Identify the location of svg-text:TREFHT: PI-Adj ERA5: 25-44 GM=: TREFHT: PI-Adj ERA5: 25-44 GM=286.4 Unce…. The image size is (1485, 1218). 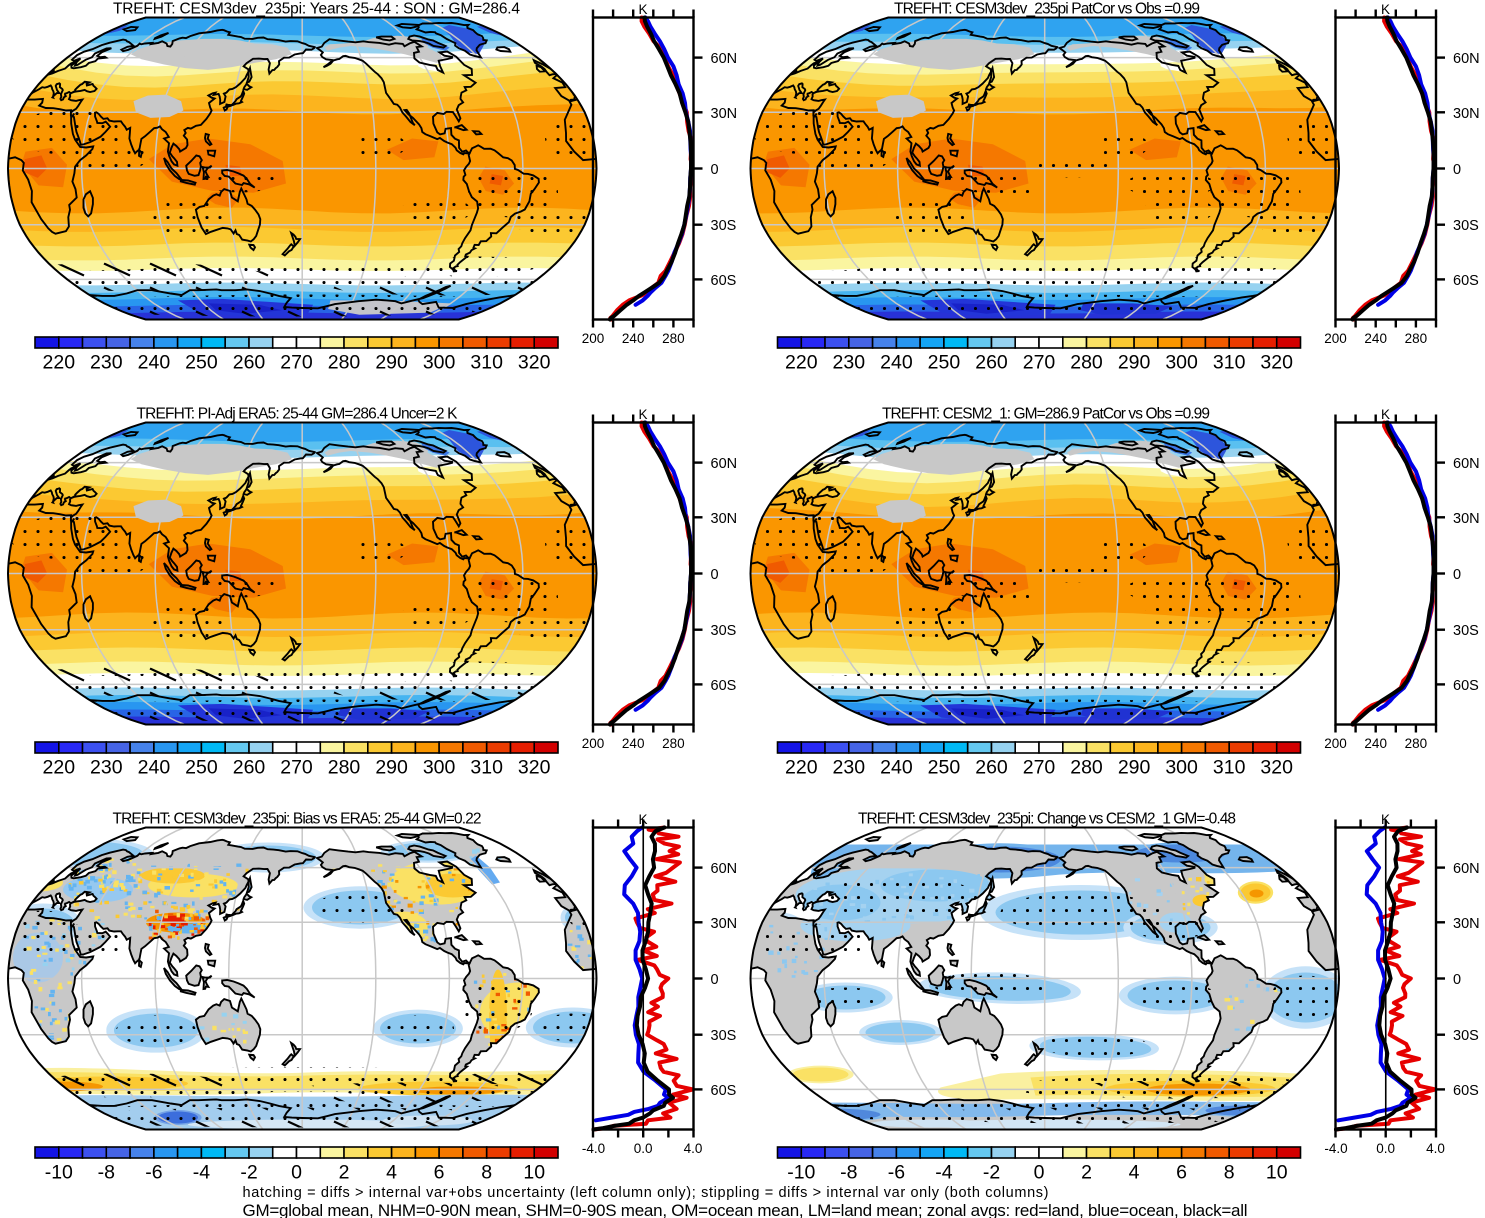
(298, 414).